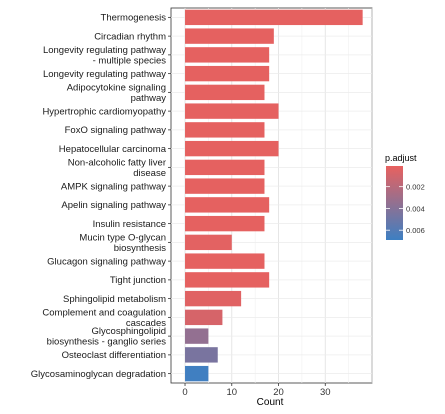 The width and height of the screenshot is (445, 414). I want to click on legend-tick-label: 0.004, so click(415, 208).